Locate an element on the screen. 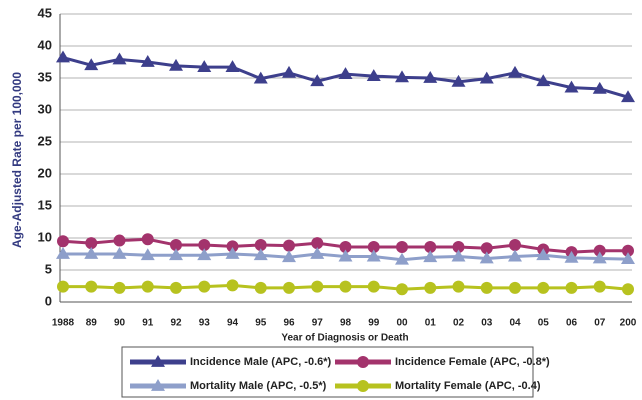 The width and height of the screenshot is (642, 400). x-tick-label: 94 is located at coordinates (233, 323).